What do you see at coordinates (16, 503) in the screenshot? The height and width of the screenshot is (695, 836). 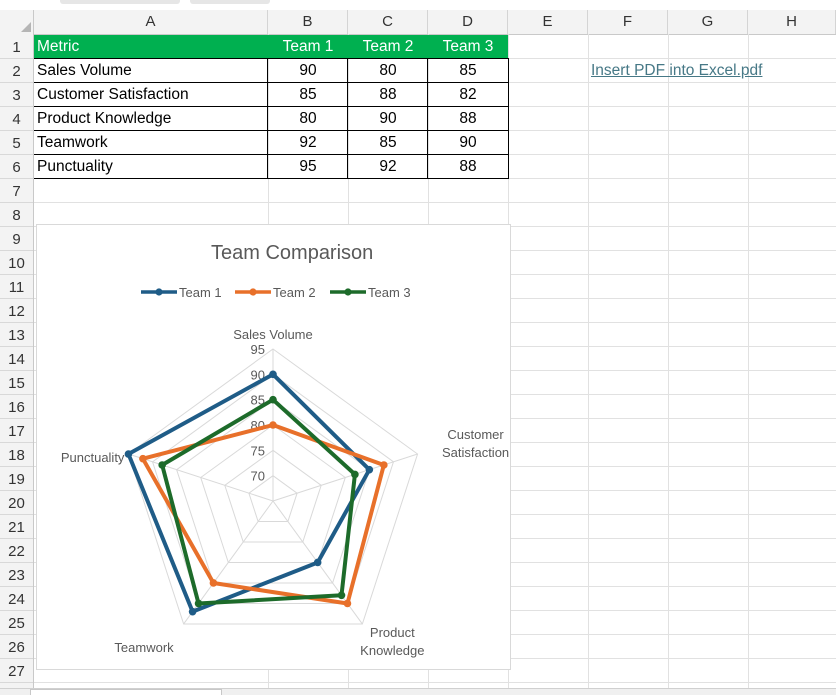 I see `row-header-20: 20` at bounding box center [16, 503].